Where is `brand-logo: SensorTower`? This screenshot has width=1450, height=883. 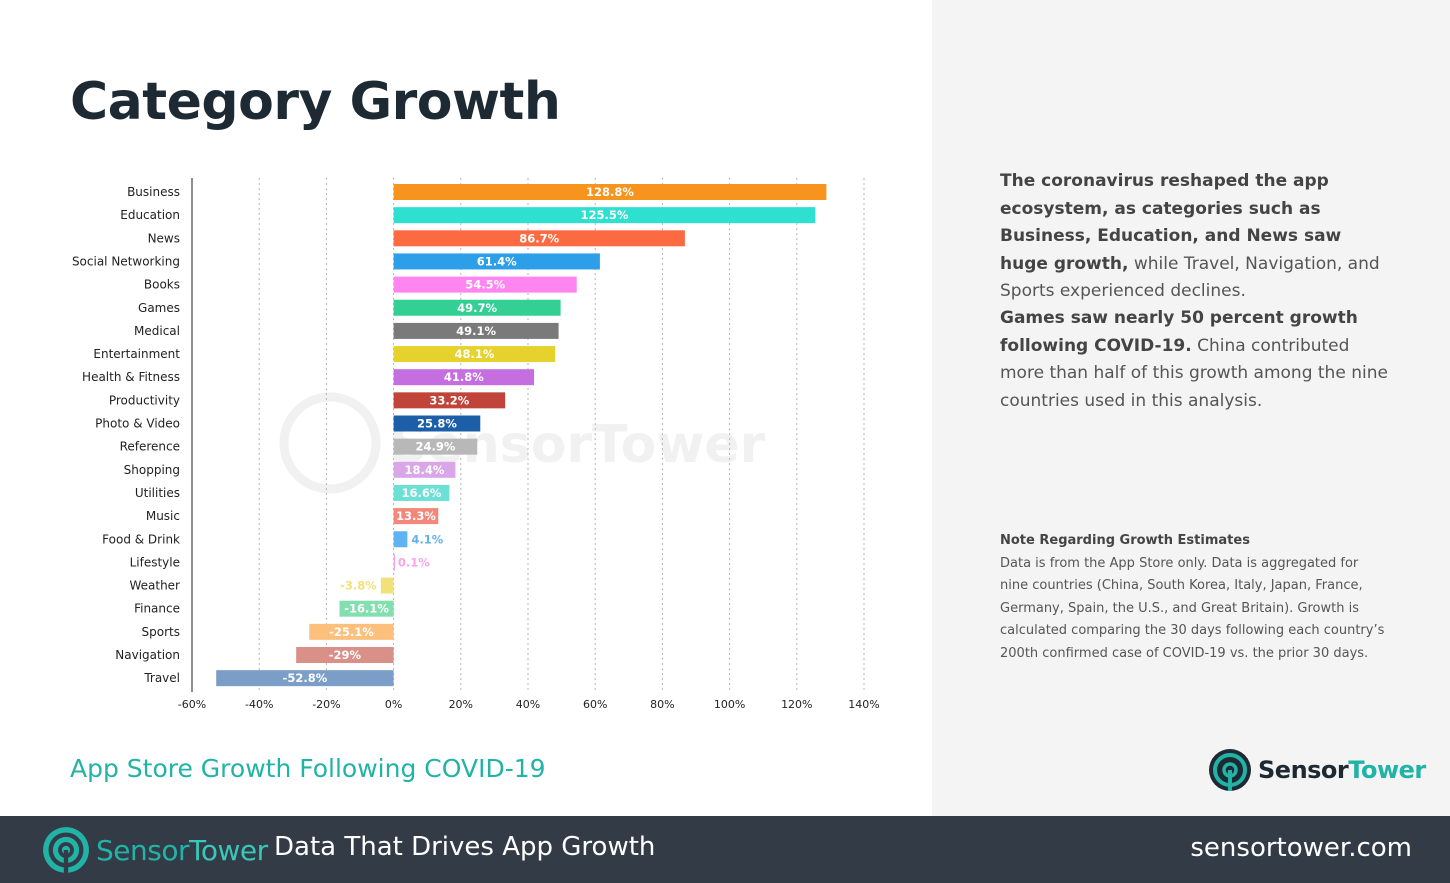 brand-logo: SensorTower is located at coordinates (1317, 770).